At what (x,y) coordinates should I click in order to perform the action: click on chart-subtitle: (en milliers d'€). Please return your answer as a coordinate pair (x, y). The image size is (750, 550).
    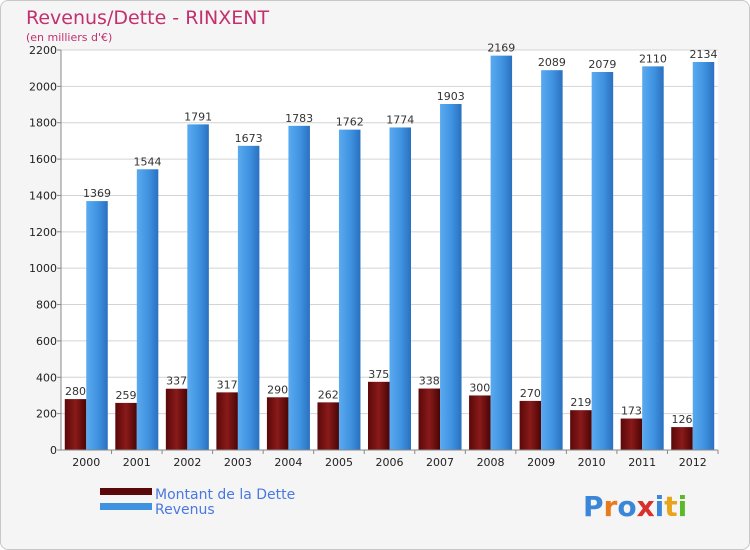
    Looking at the image, I should click on (69, 37).